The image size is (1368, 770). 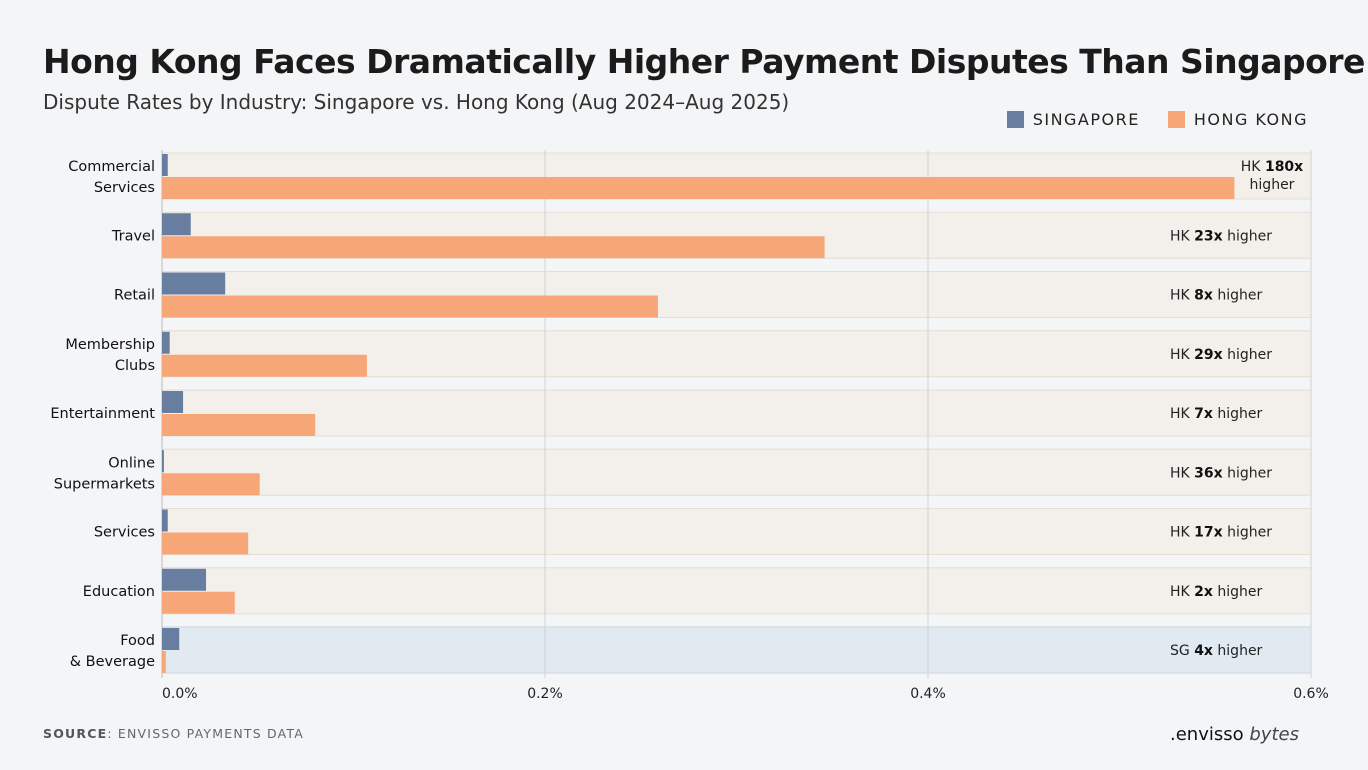 I want to click on envisso-logo: .envisso bytes, so click(x=1234, y=734).